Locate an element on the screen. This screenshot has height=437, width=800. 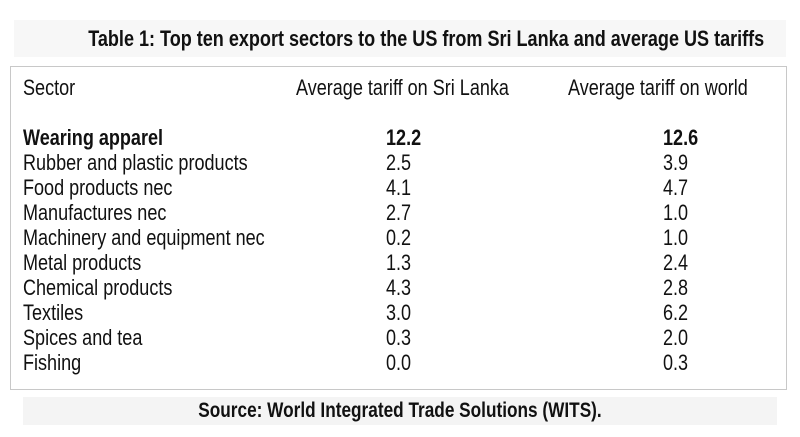
tariff-sri-lanka-cell: 0.3 is located at coordinates (399, 337).